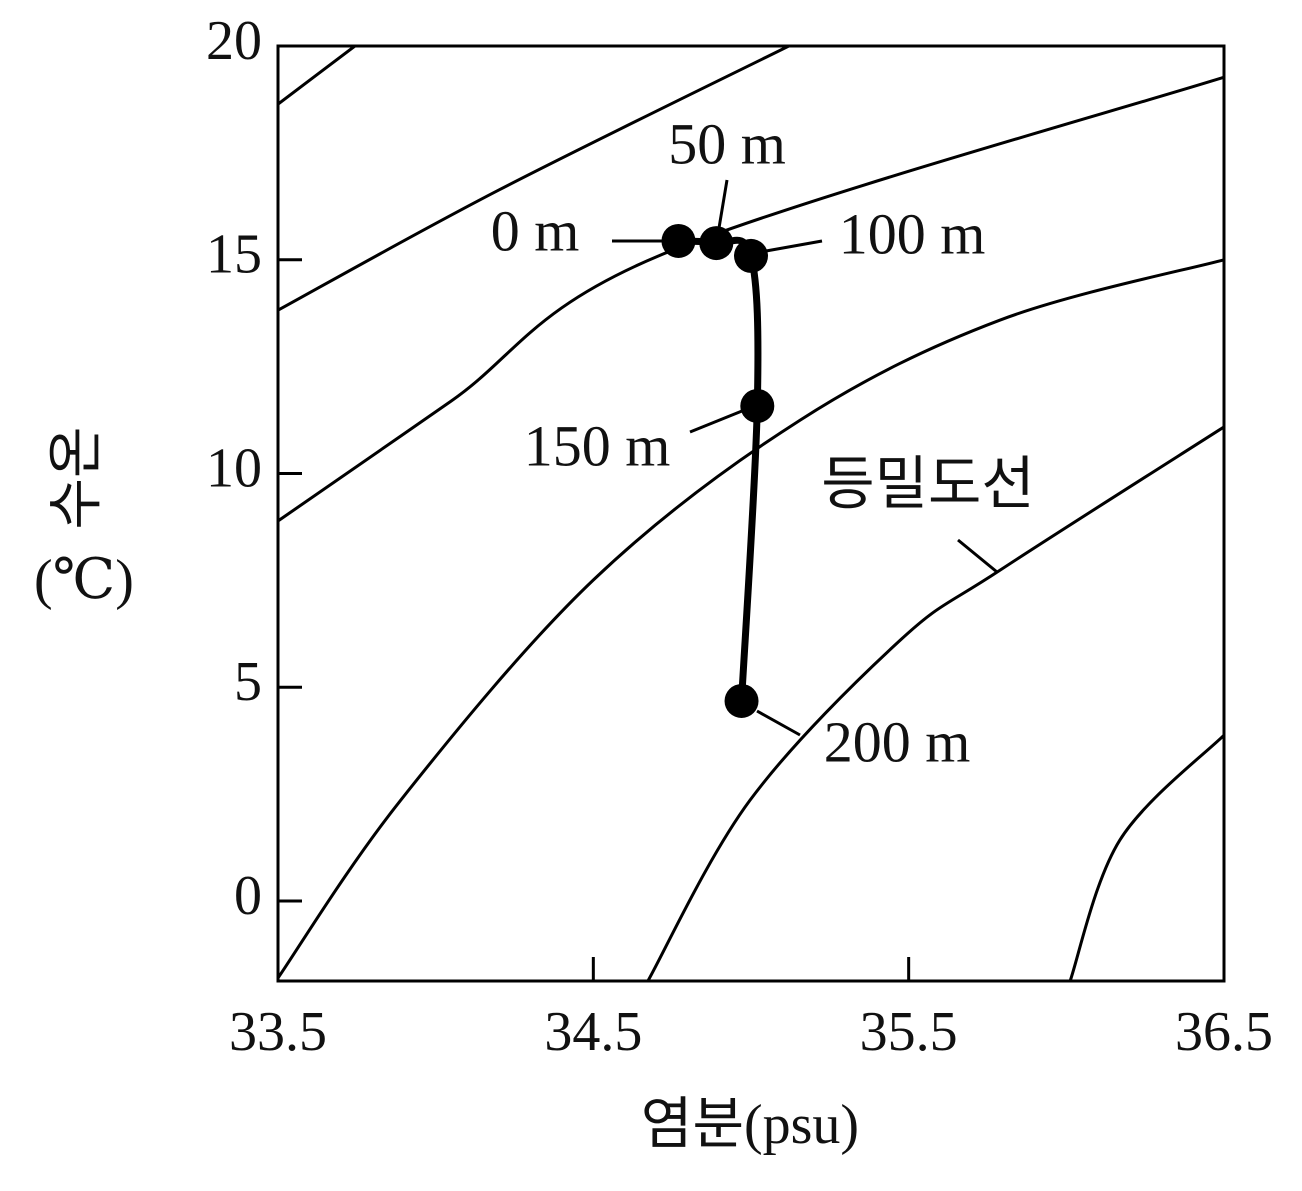 The image size is (1302, 1191). What do you see at coordinates (1224, 1032) in the screenshot?
I see `x-tick-label: 36.5` at bounding box center [1224, 1032].